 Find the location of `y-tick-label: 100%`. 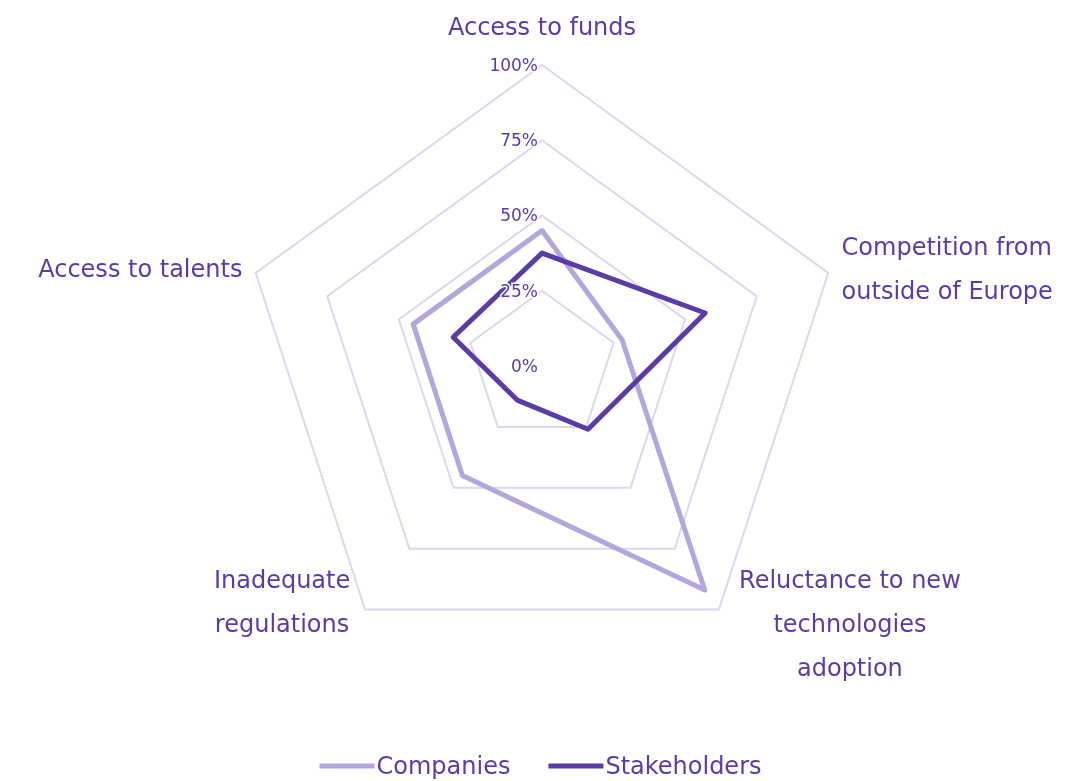

y-tick-label: 100% is located at coordinates (513, 64).